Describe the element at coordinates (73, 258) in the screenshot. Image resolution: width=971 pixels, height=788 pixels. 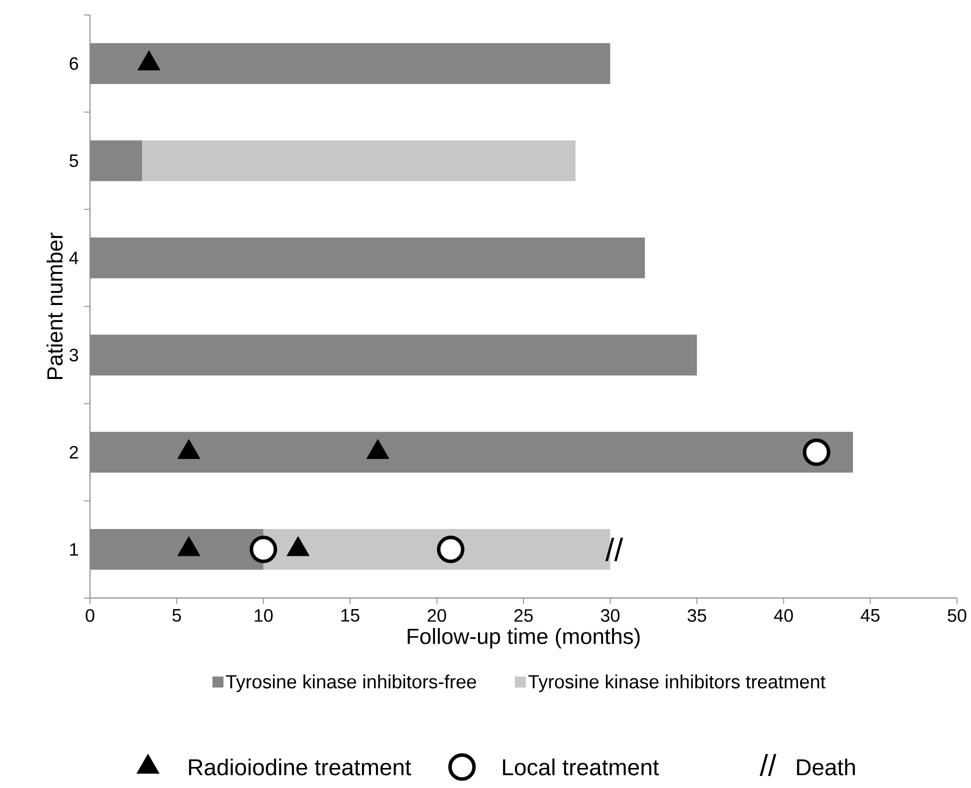
I see `y-tick-label: 4` at that location.